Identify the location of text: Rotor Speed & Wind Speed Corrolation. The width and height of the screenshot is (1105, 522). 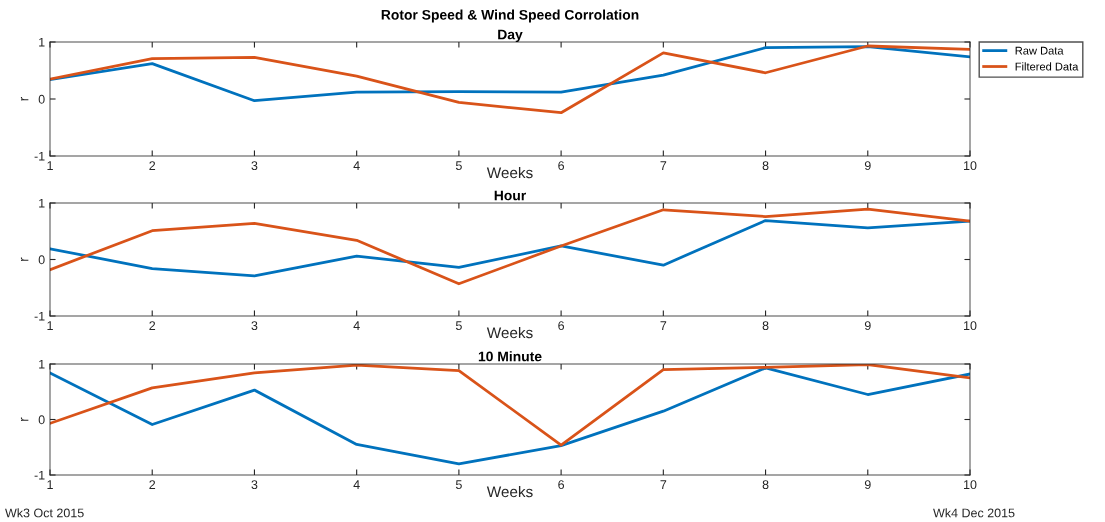
(510, 16).